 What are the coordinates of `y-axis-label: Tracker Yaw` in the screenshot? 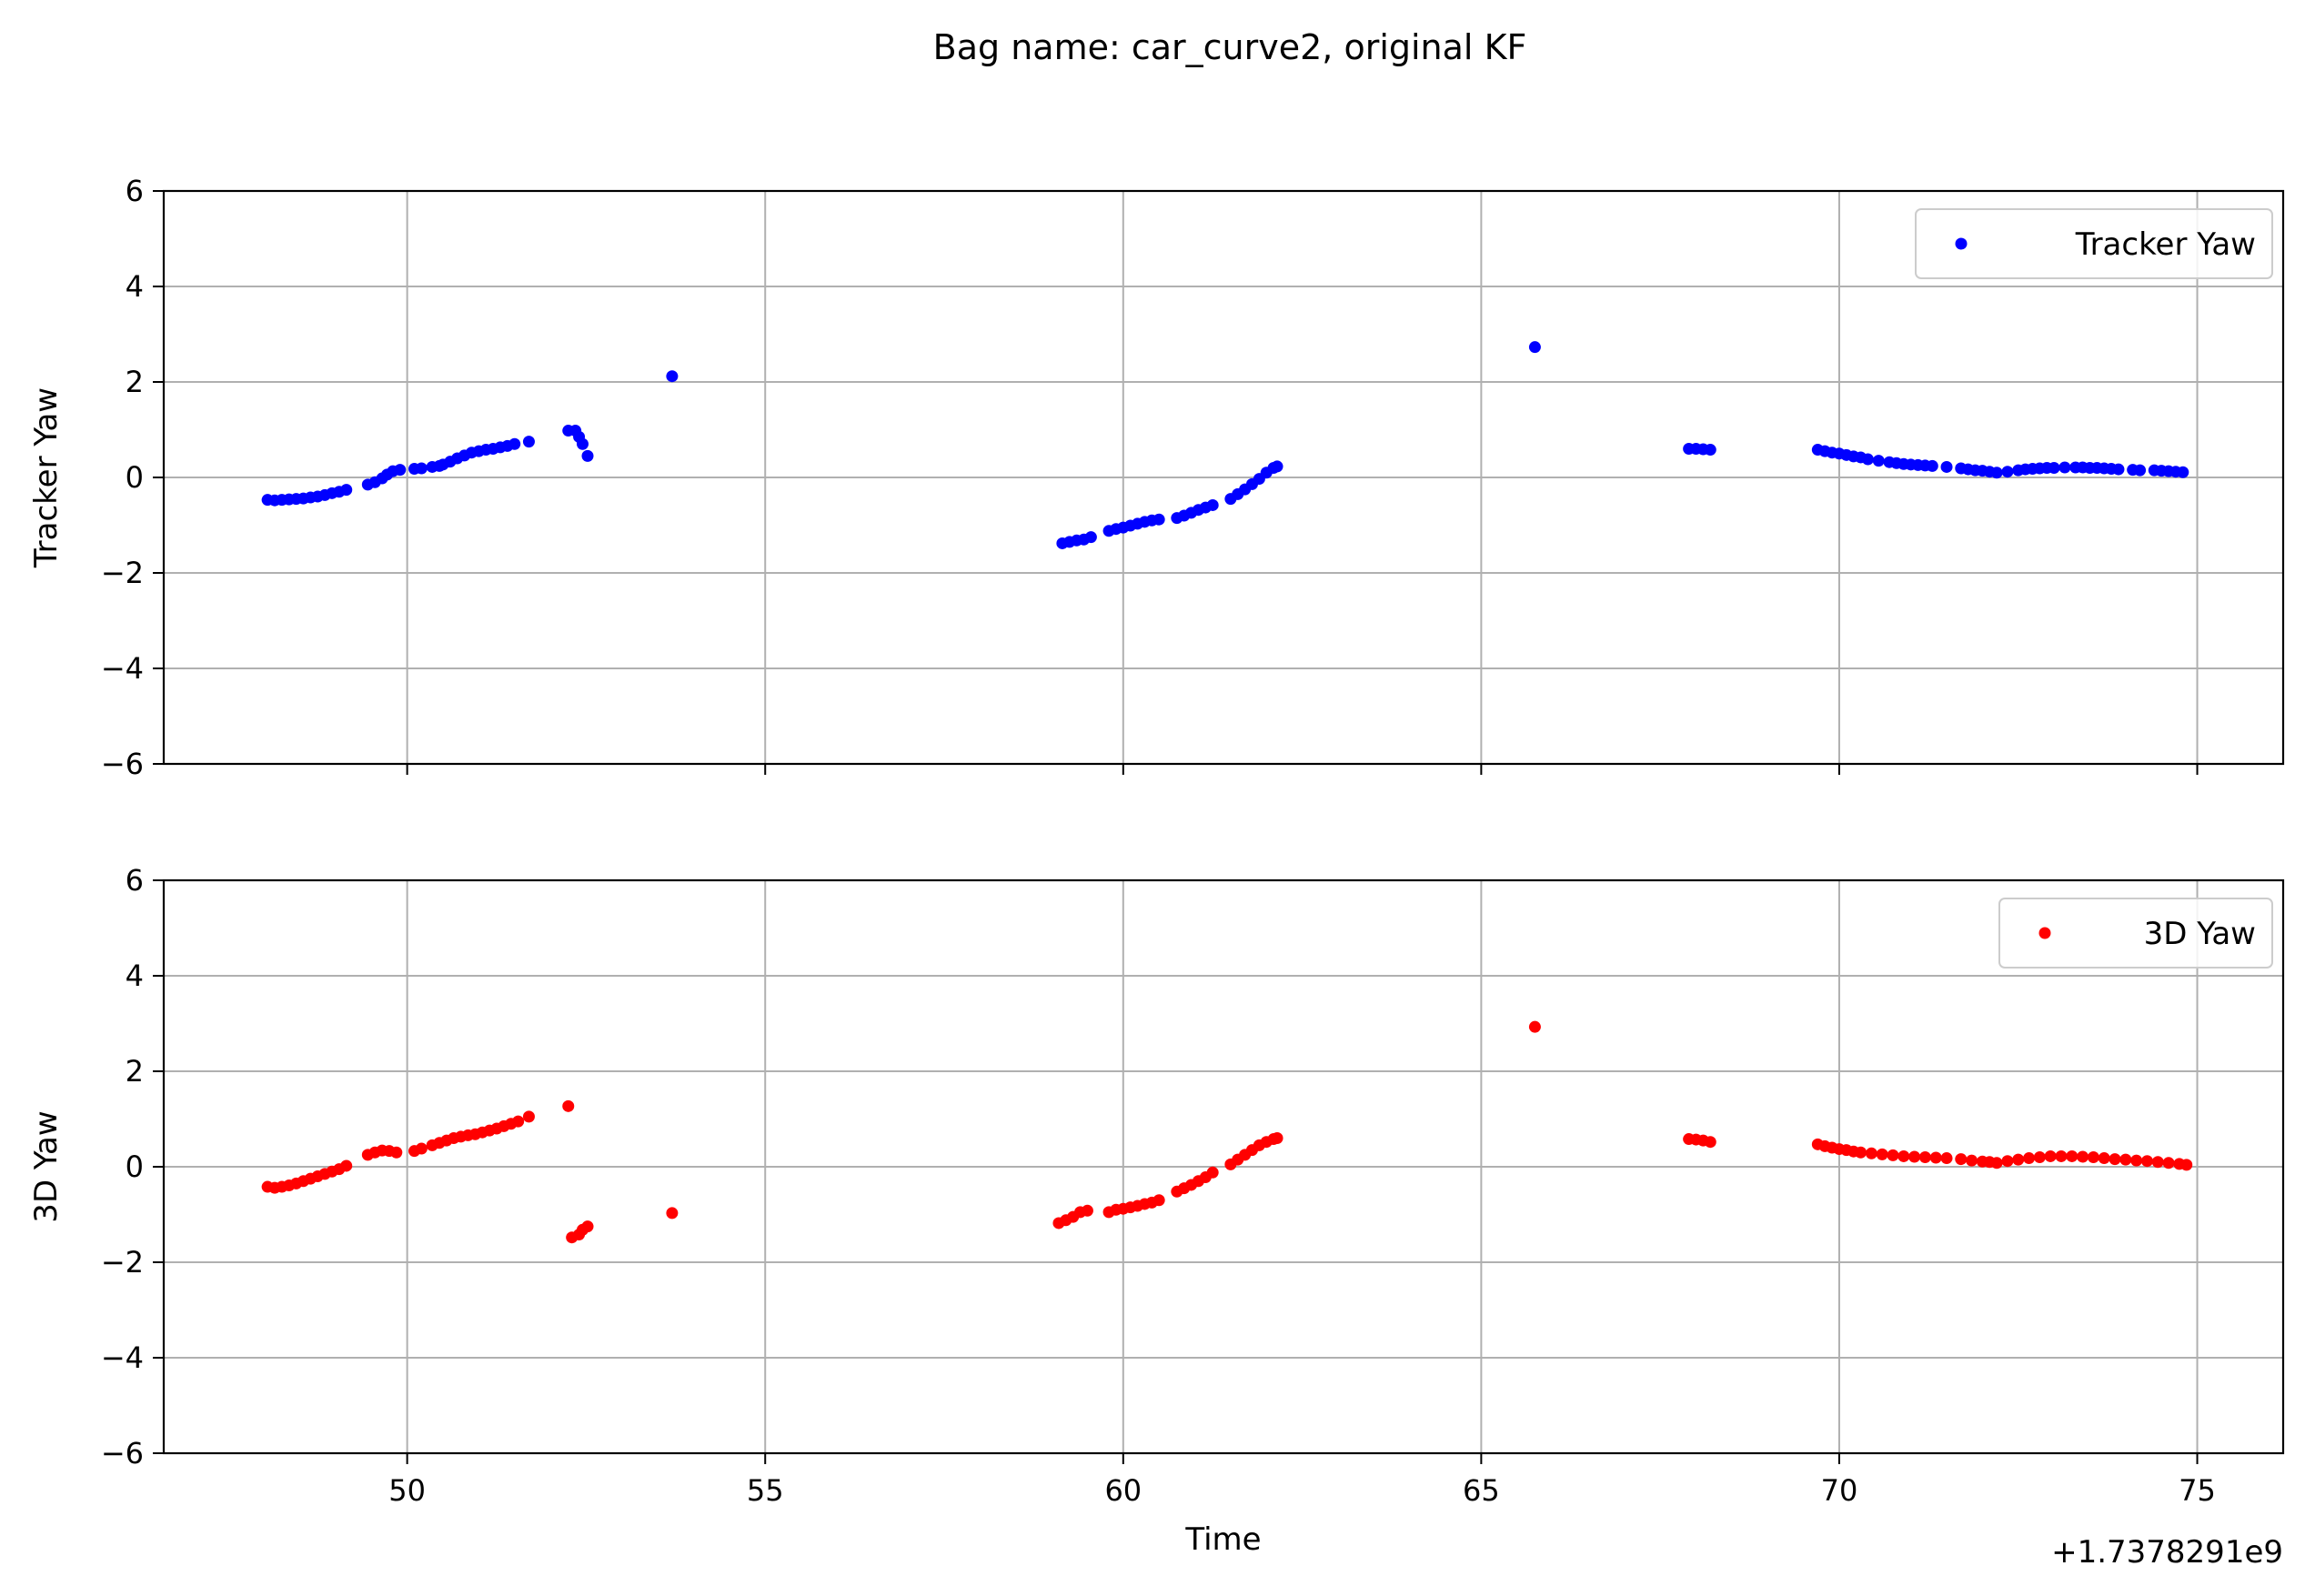 It's located at (46, 477).